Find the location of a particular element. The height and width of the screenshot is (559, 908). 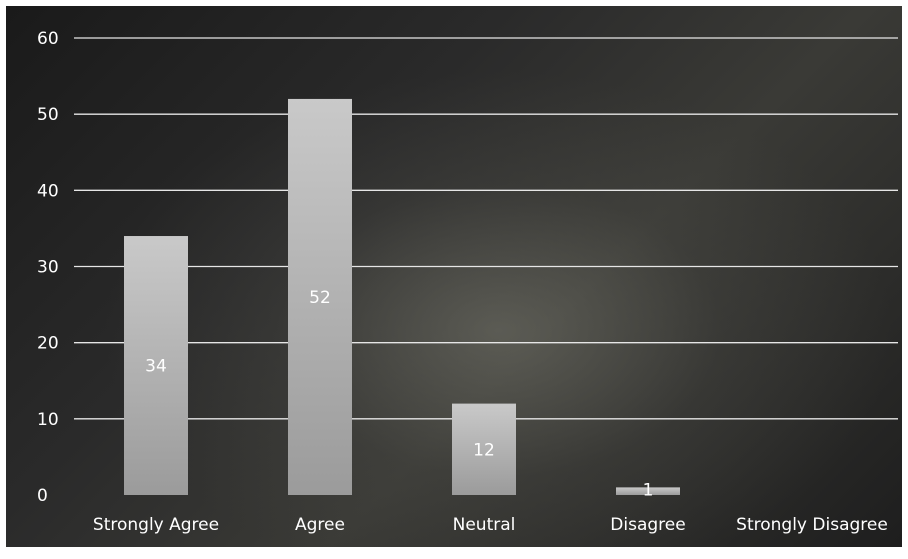

x-category-label-strongly-agree: Strongly Agree is located at coordinates (156, 525).